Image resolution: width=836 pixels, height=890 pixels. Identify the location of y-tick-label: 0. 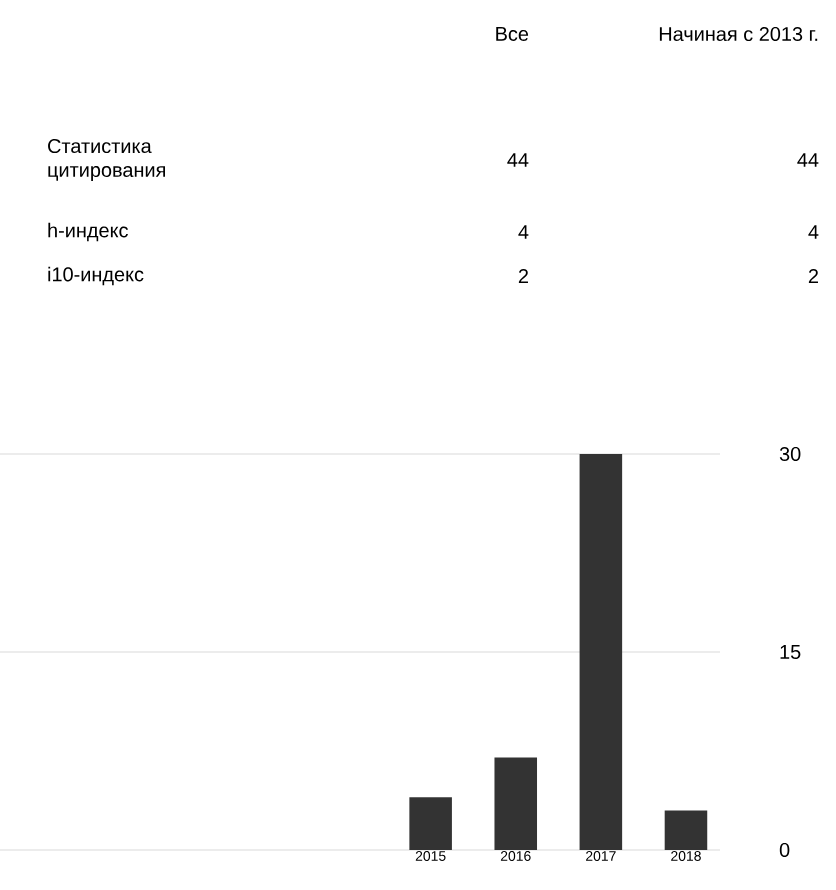
(784, 850).